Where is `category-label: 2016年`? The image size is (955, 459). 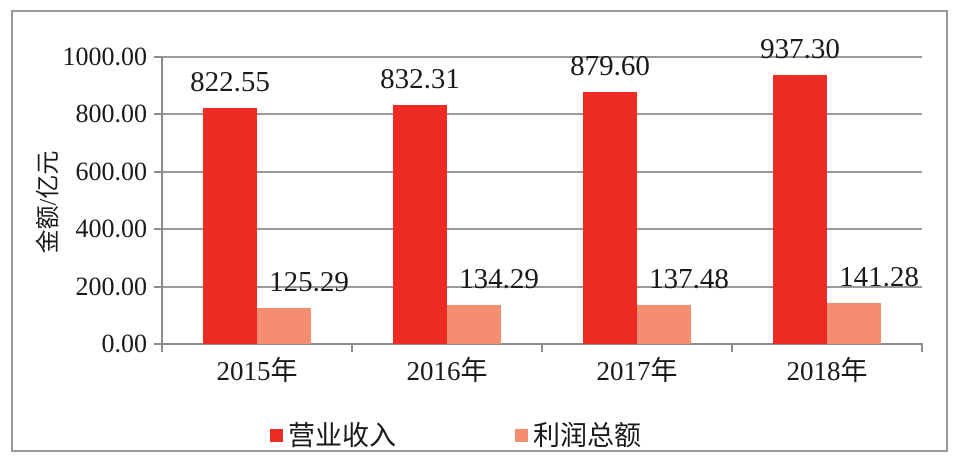
category-label: 2016年 is located at coordinates (447, 371).